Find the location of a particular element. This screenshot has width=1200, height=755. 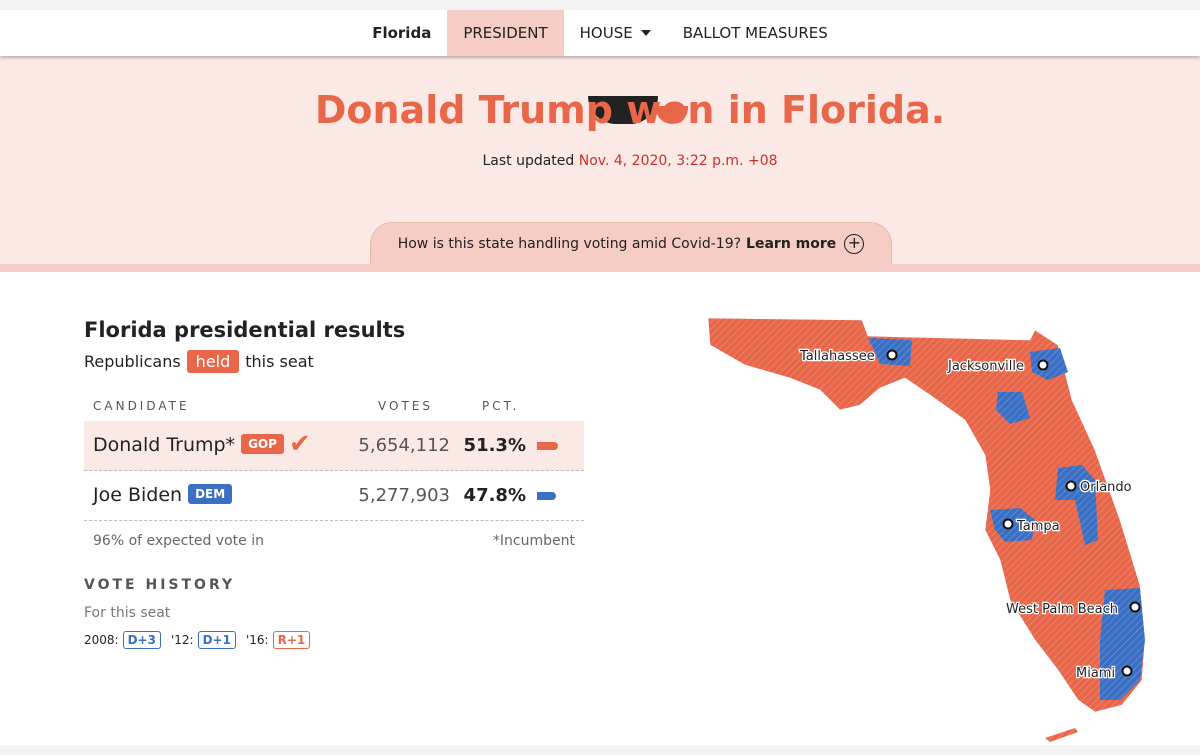

vote-pct: 51.3% is located at coordinates (494, 445).